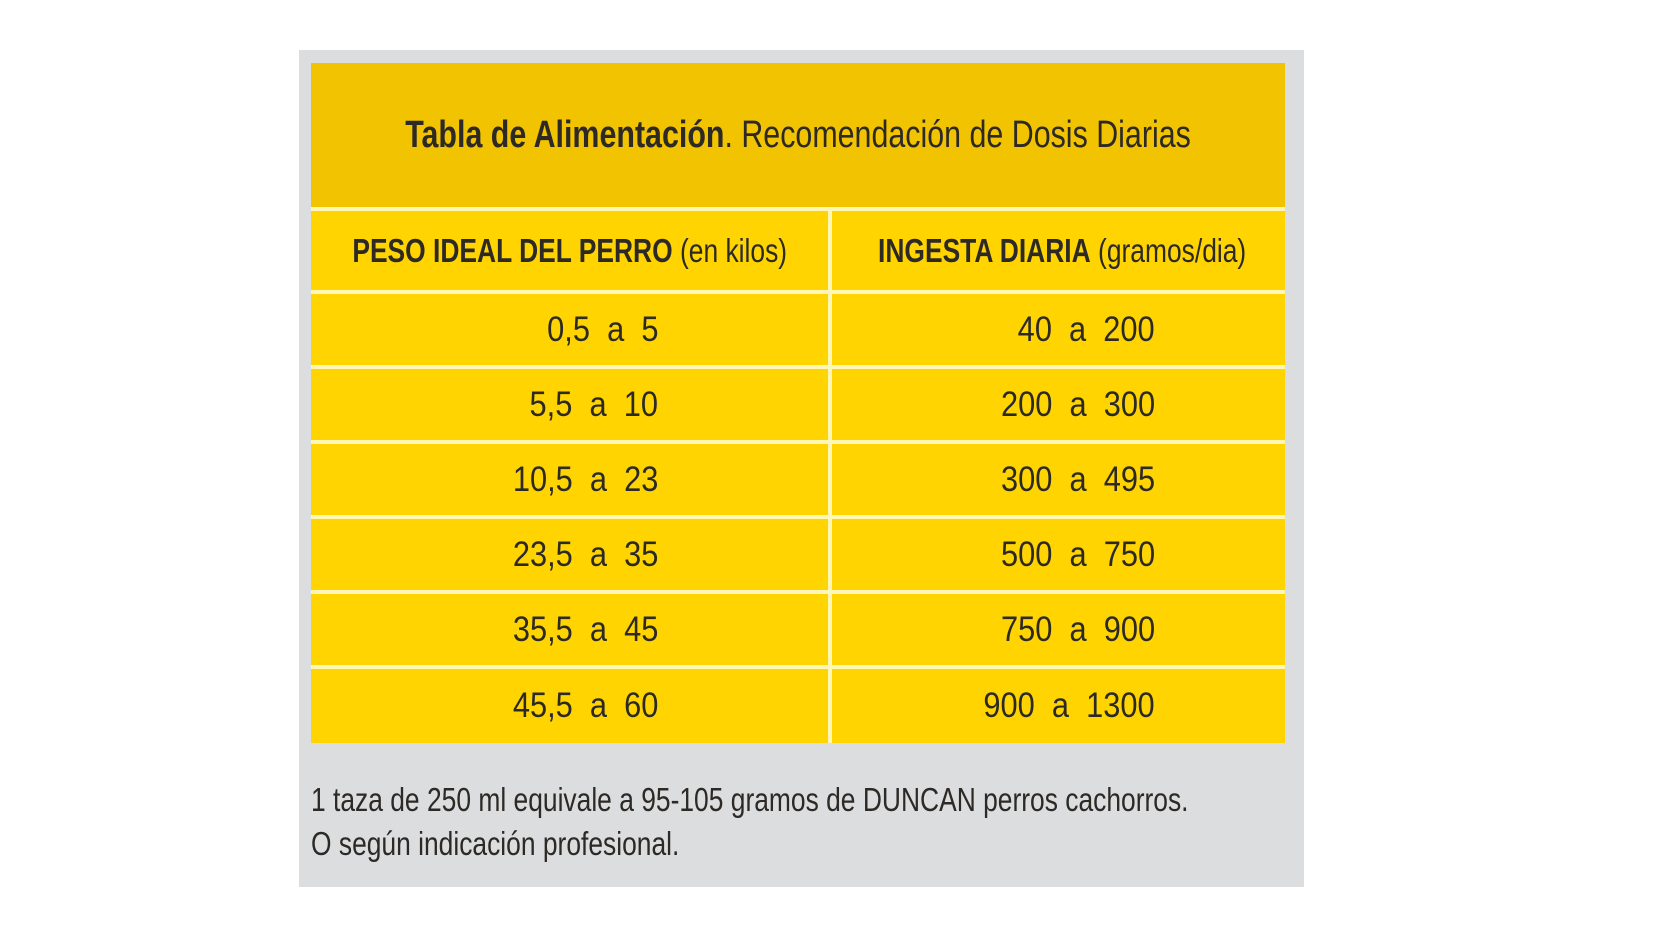  Describe the element at coordinates (512, 250) in the screenshot. I see `header-weight-label: PESO IDEAL DEL PERRO` at that location.